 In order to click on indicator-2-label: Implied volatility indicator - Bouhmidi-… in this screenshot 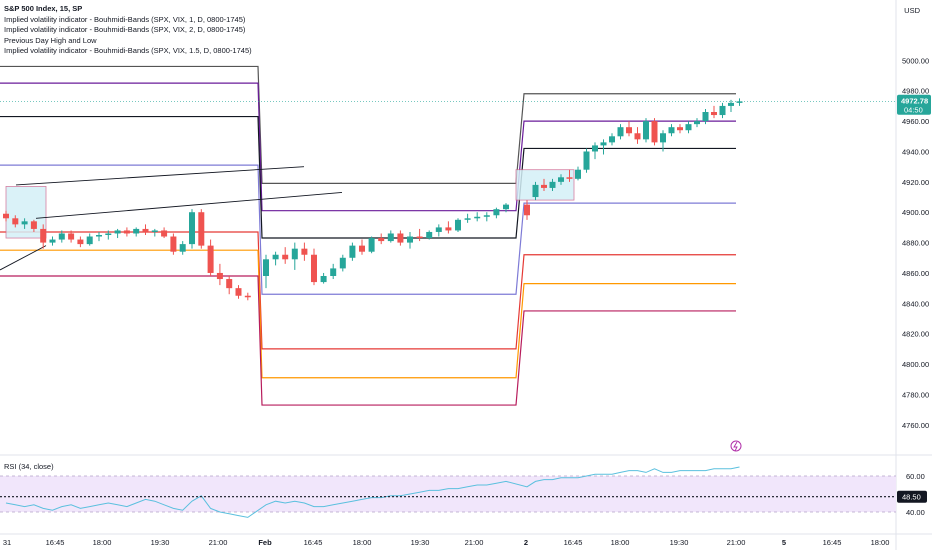, I will do `click(125, 29)`.